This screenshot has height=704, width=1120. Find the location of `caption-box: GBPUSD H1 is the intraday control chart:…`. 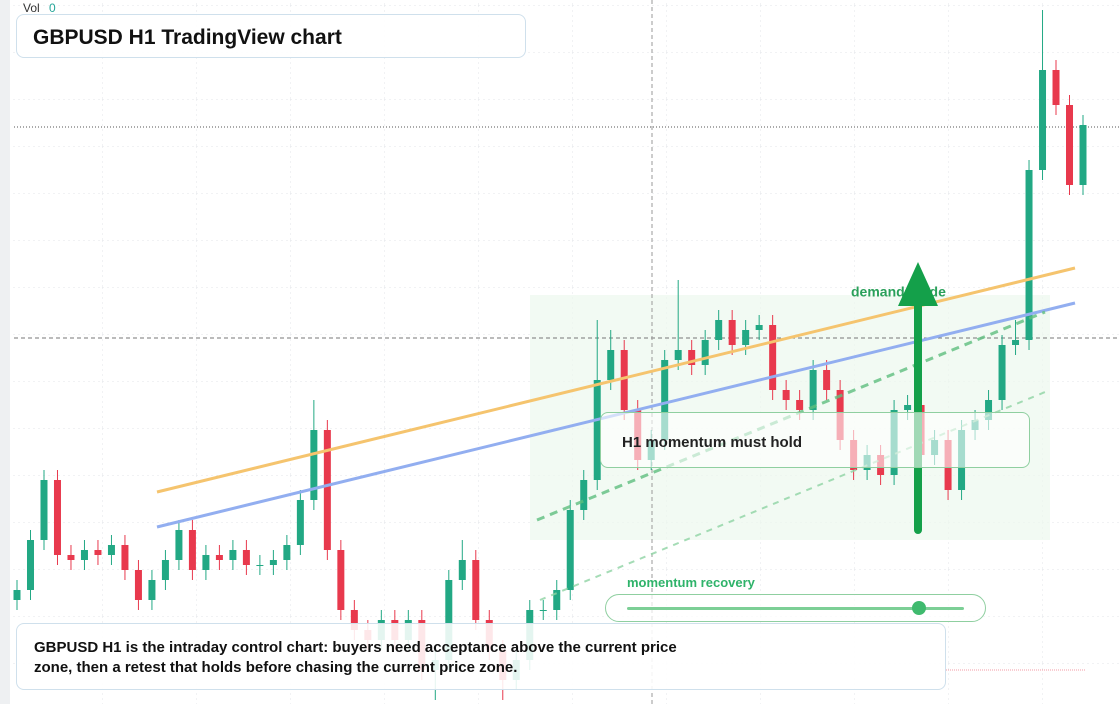

caption-box: GBPUSD H1 is the intraday control chart:… is located at coordinates (481, 656).